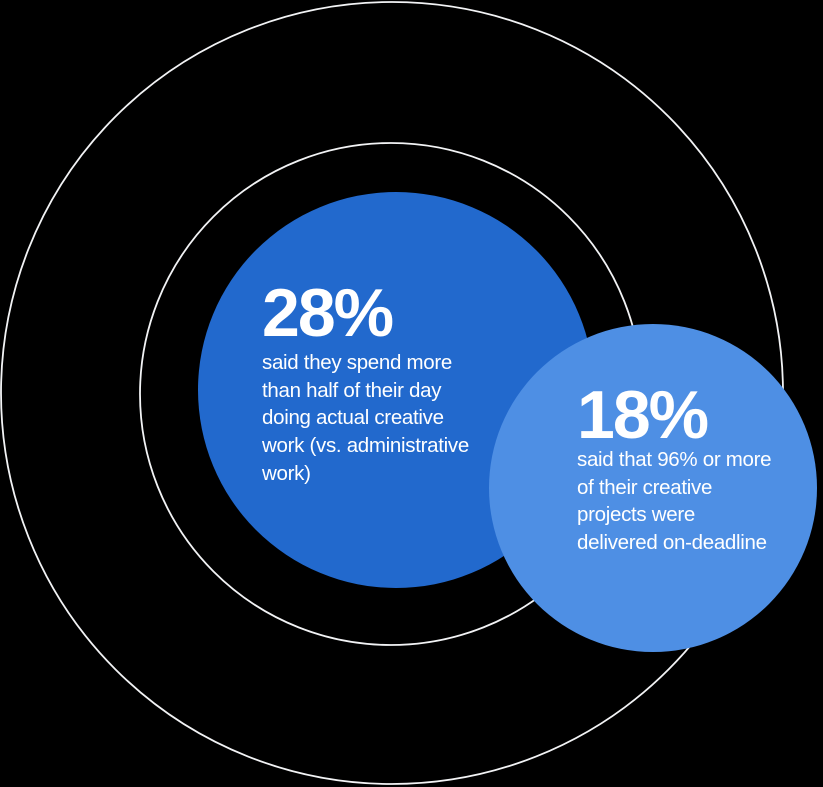 The height and width of the screenshot is (787, 823). What do you see at coordinates (353, 418) in the screenshot?
I see `stat-28-line-3: doing actual creative` at bounding box center [353, 418].